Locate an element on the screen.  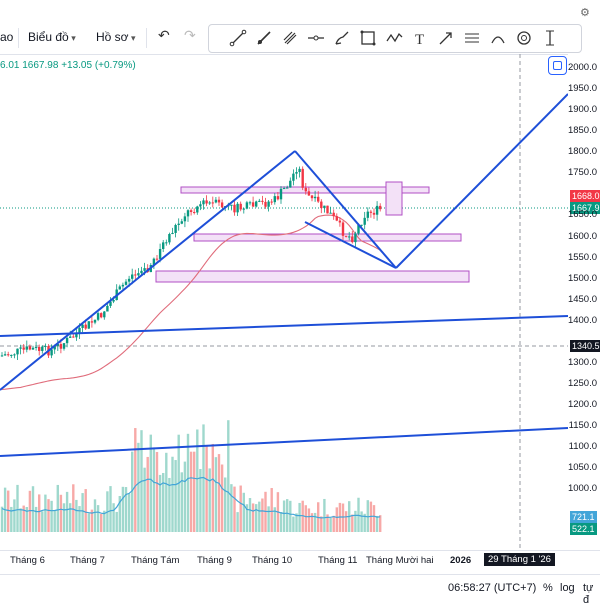
rectangle-icon is located at coordinates (368, 38).